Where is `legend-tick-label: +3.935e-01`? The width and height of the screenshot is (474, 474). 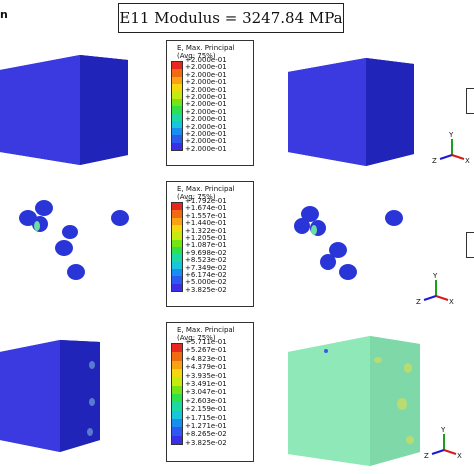 legend-tick-label: +3.935e-01 is located at coordinates (206, 375).